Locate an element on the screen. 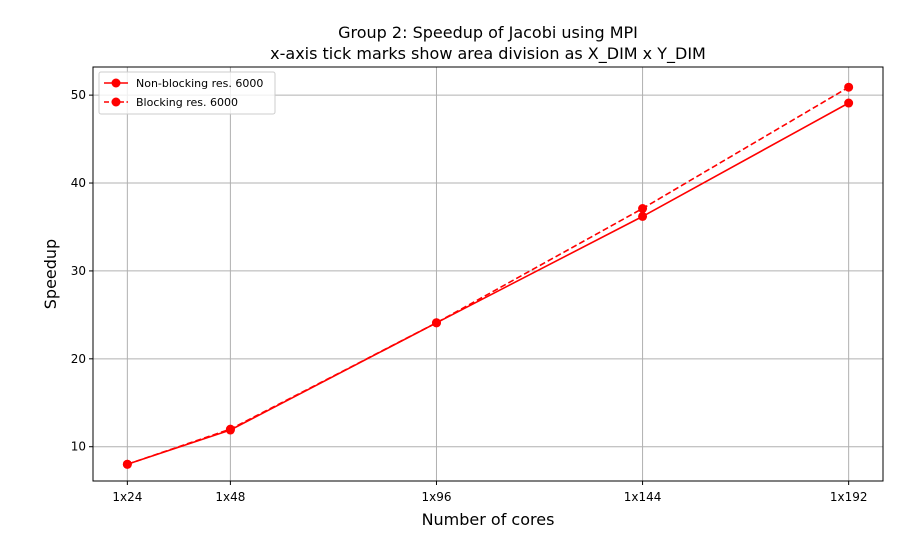 The image size is (903, 553). x-tick-label: 1x144 is located at coordinates (643, 497).